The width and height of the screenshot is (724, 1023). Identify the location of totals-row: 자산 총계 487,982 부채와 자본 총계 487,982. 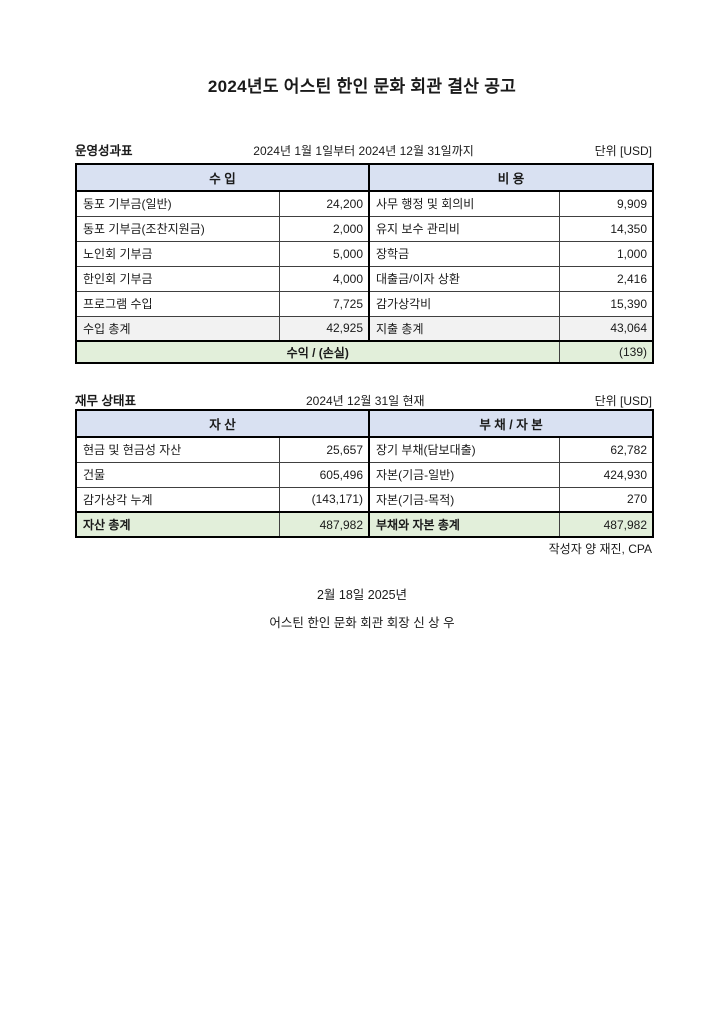
(364, 524).